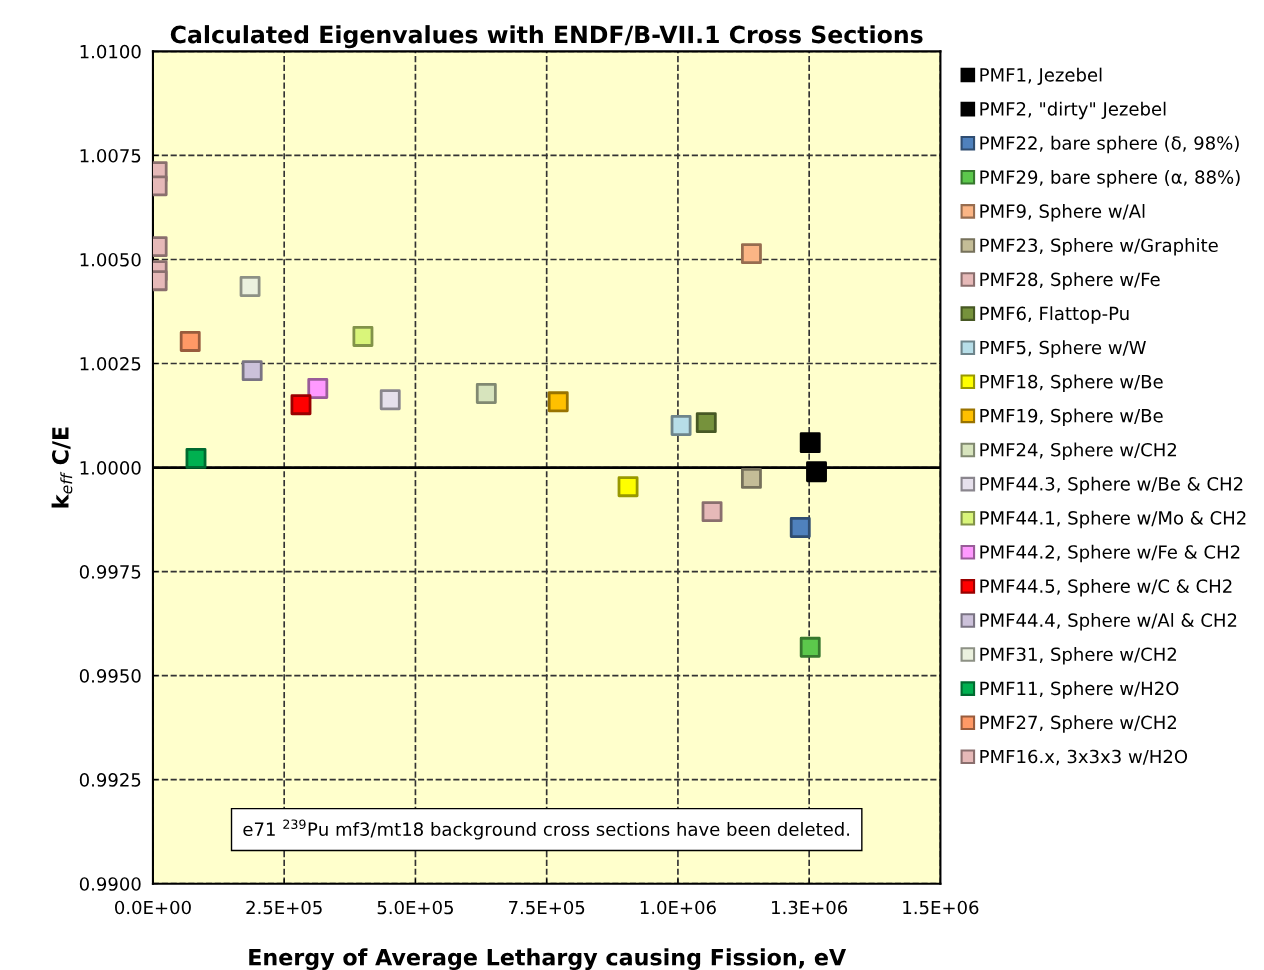  Describe the element at coordinates (1113, 519) in the screenshot. I see `legend-label: PMF44.1, Sphere w/Mo & CH2` at that location.